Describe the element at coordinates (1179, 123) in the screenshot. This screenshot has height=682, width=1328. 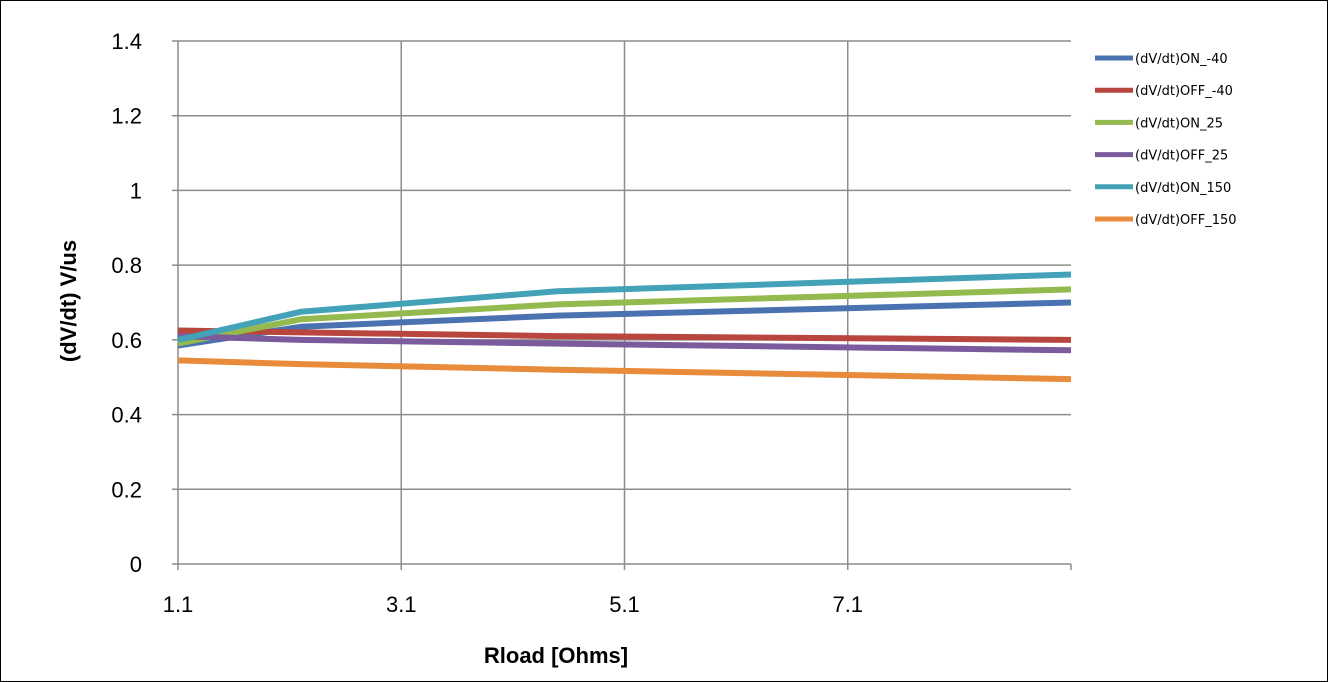
I see `legend-label: (dV/dt)ON_25` at that location.